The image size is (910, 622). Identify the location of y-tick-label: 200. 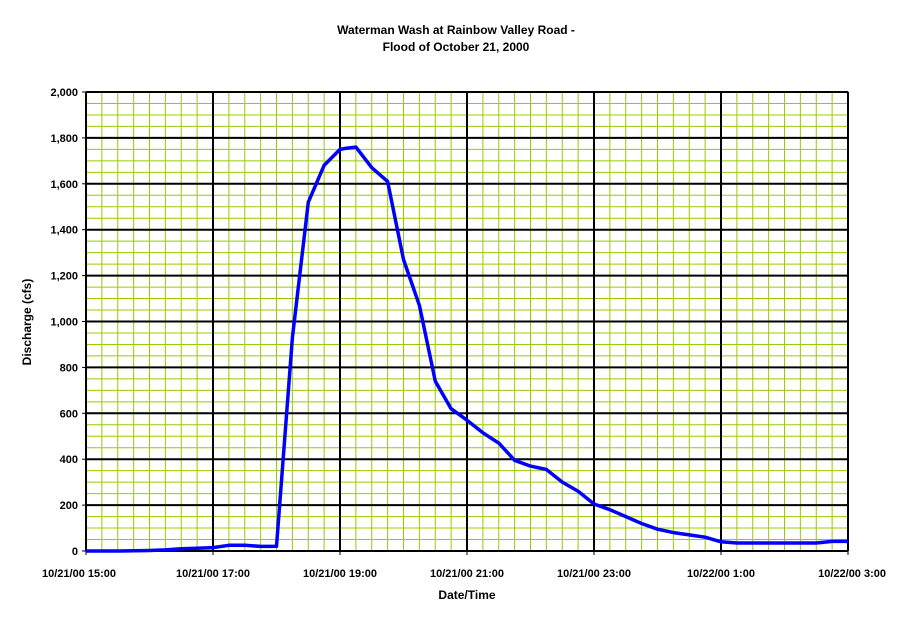
(69, 506).